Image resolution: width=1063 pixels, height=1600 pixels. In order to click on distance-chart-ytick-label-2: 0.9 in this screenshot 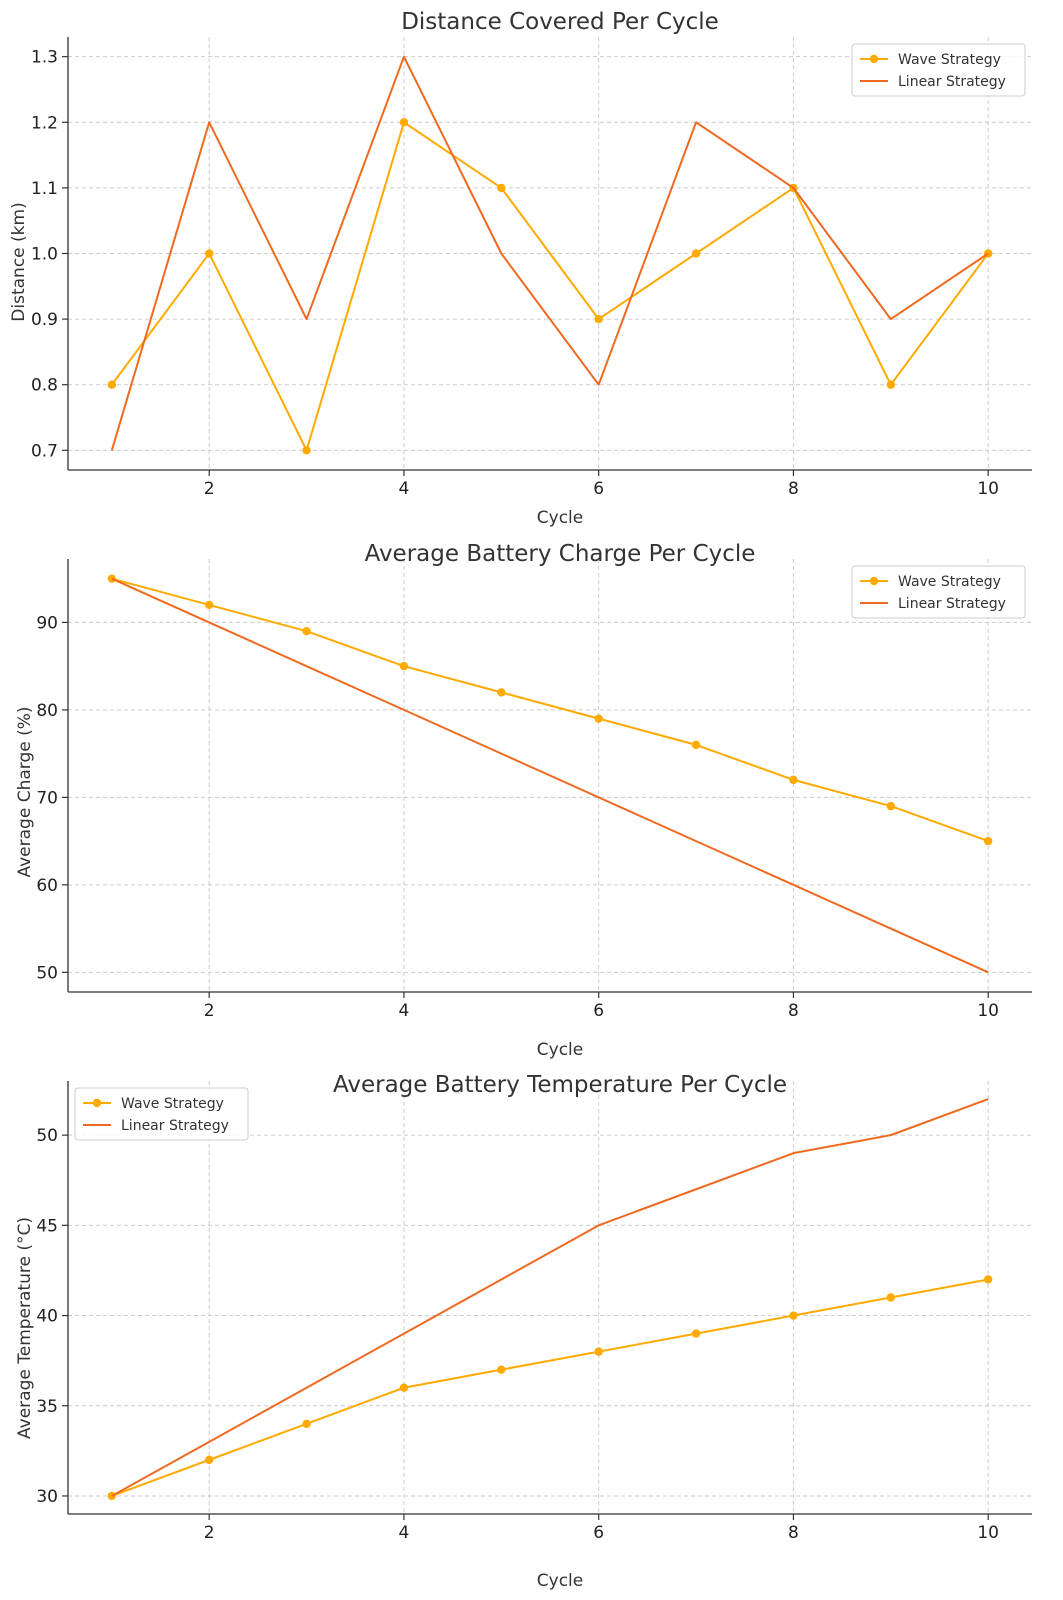, I will do `click(44, 320)`.